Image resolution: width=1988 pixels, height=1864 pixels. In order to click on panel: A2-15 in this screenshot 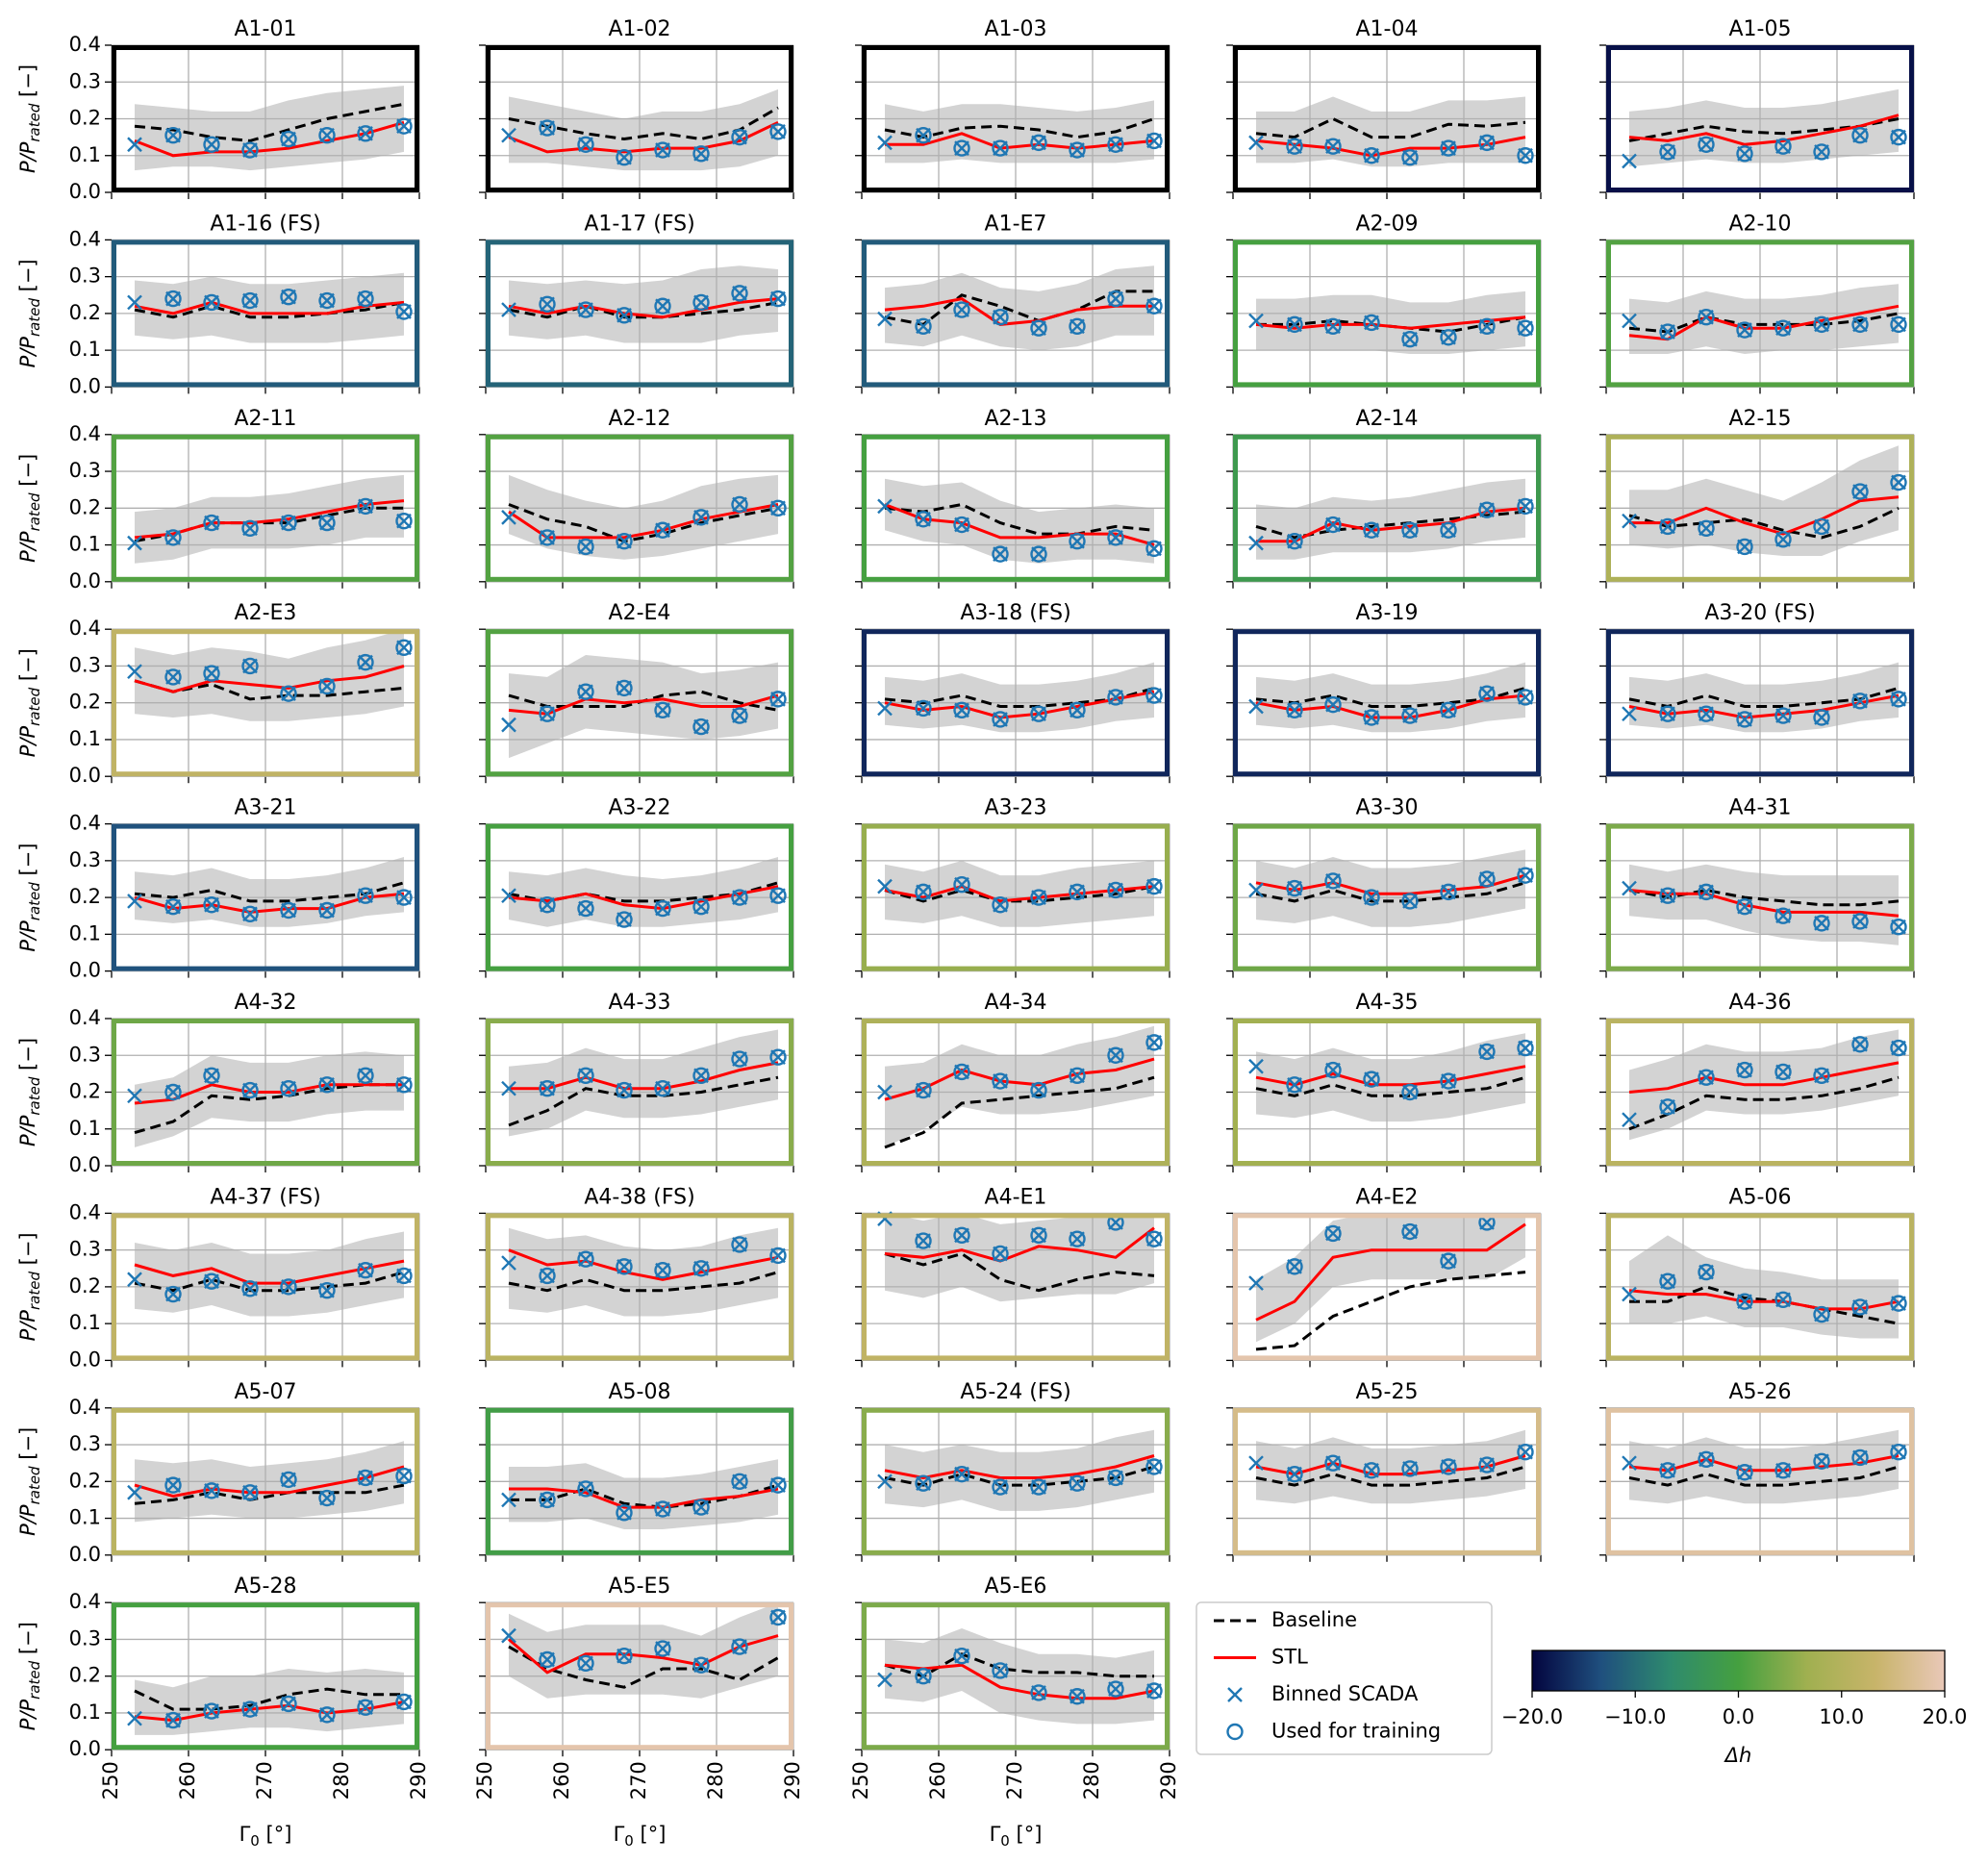, I will do `click(1757, 498)`.